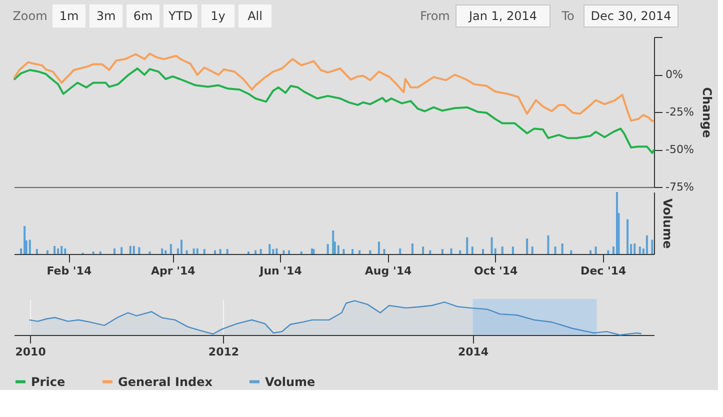 This screenshot has width=723, height=417. What do you see at coordinates (334, 87) in the screenshot?
I see `line-series` at bounding box center [334, 87].